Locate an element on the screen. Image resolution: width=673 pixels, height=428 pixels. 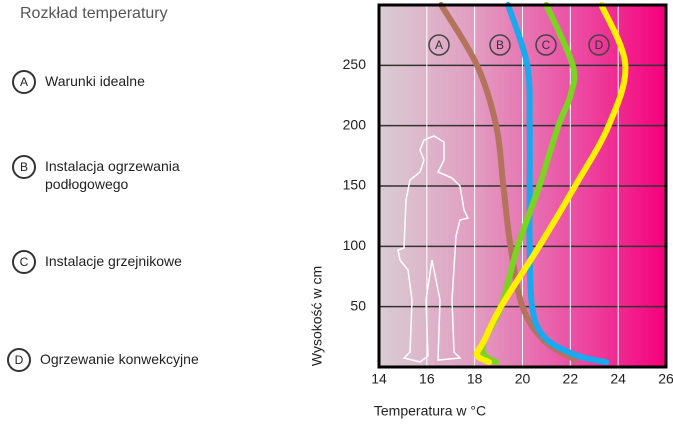
y-tick-label: 150 is located at coordinates (355, 185).